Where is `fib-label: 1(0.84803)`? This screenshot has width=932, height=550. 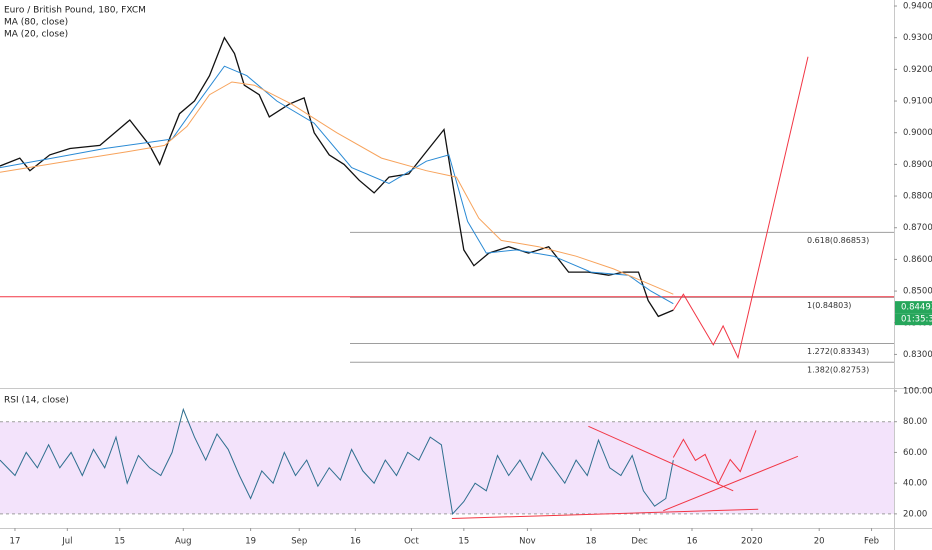 fib-label: 1(0.84803) is located at coordinates (829, 305).